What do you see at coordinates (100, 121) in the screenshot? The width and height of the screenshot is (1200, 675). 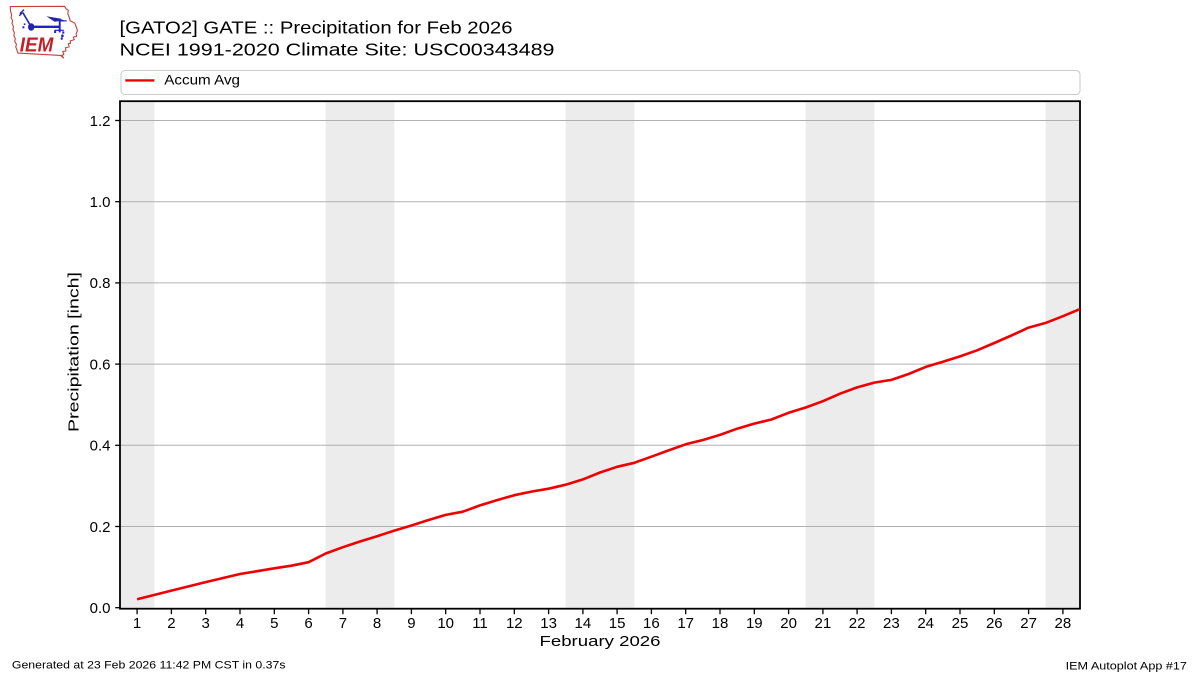 I see `svg-text: 1.2` at bounding box center [100, 121].